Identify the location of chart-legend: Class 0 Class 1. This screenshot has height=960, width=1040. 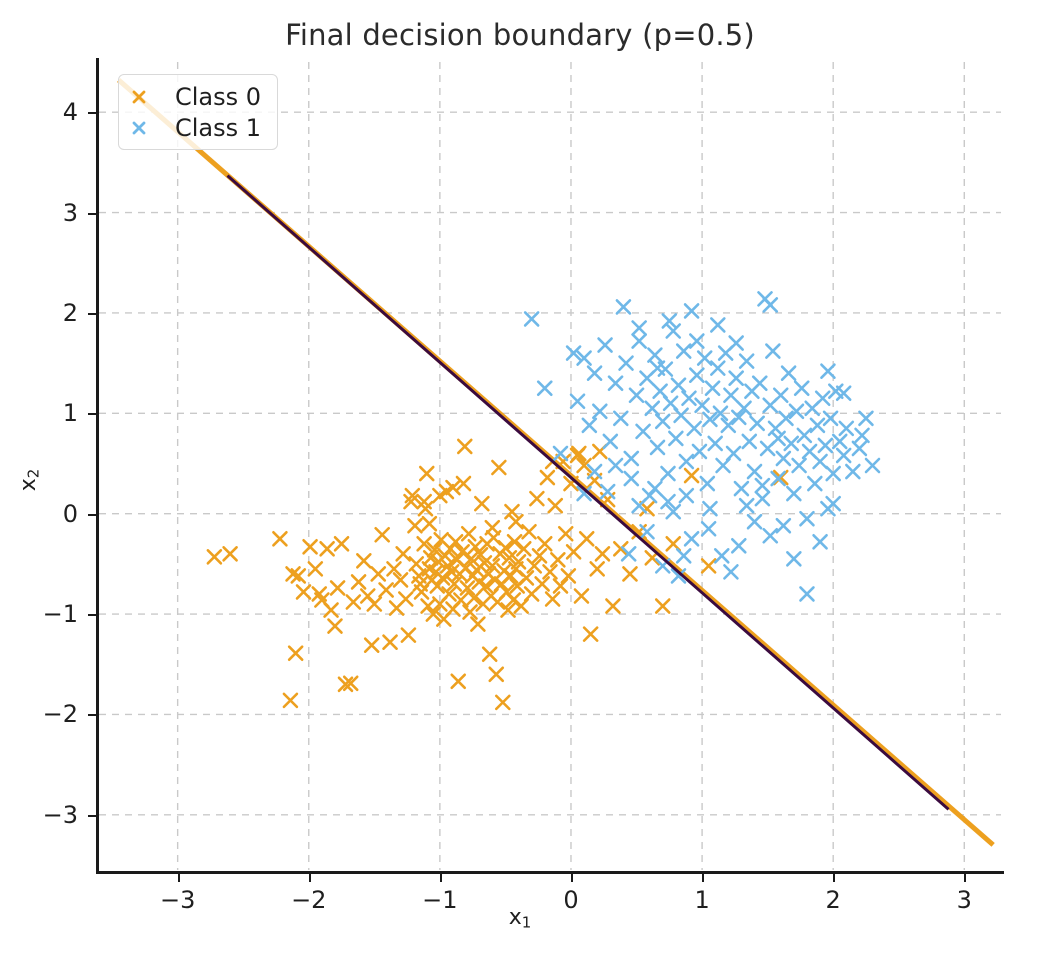
(198, 112).